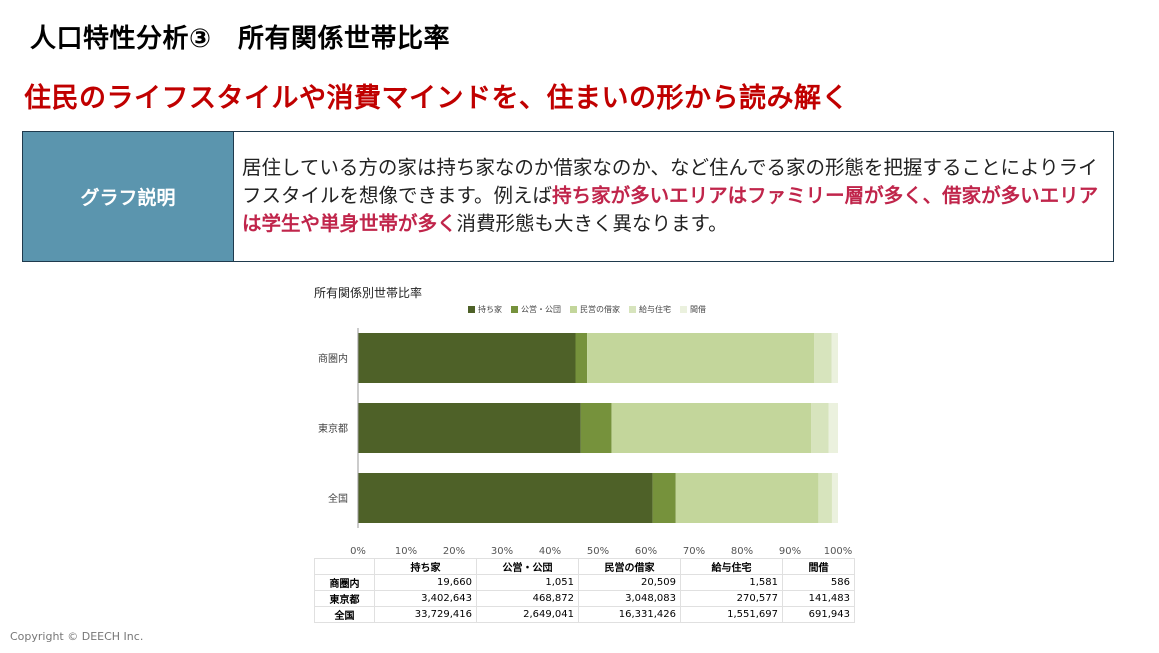 This screenshot has height=653, width=1159. What do you see at coordinates (598, 551) in the screenshot?
I see `x-tick-label: 50%` at bounding box center [598, 551].